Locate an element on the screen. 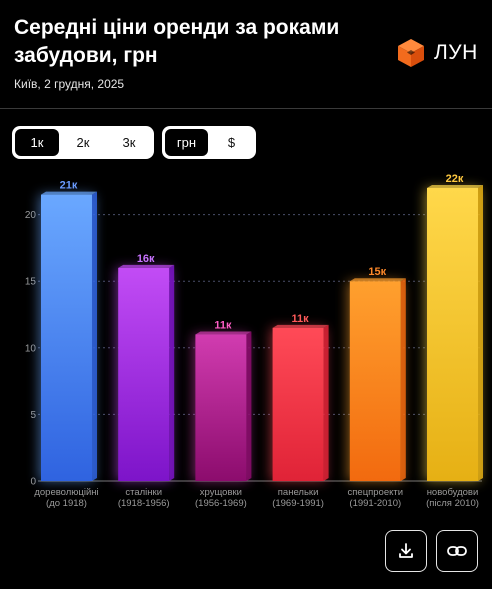 The height and width of the screenshot is (589, 492). page-subtitle: Київ, 2 грудня, 2025 is located at coordinates (69, 84).